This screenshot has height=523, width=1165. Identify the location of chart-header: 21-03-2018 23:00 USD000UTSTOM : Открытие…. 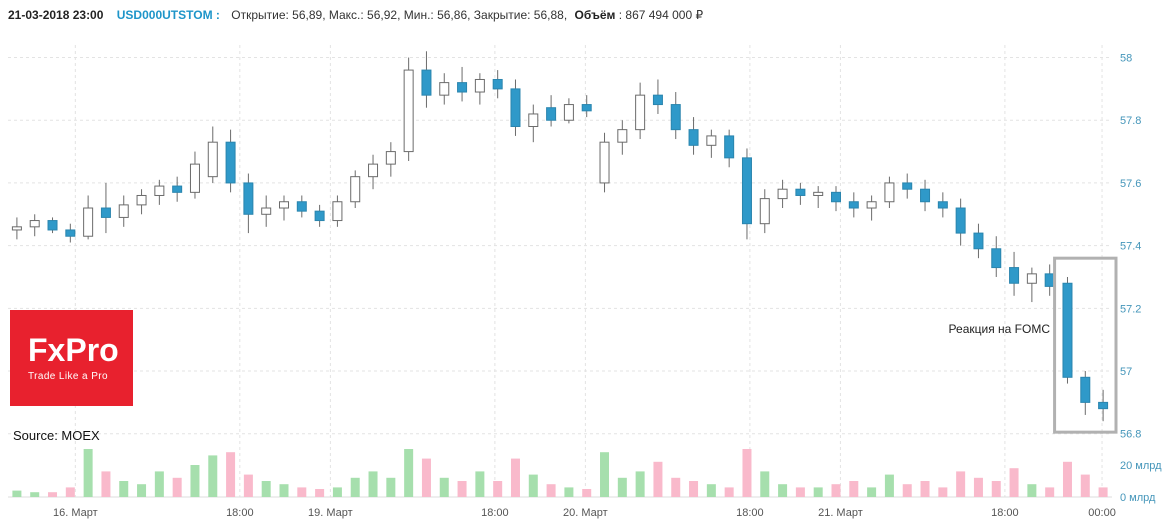
(355, 15).